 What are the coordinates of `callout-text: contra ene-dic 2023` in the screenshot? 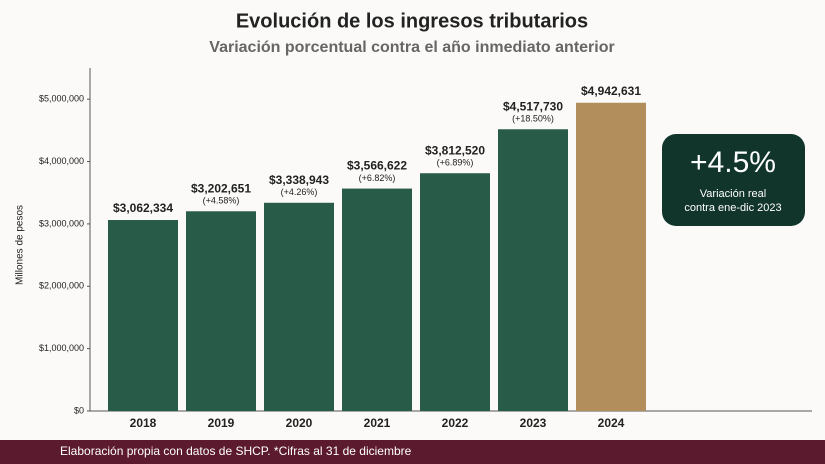 It's located at (732, 208).